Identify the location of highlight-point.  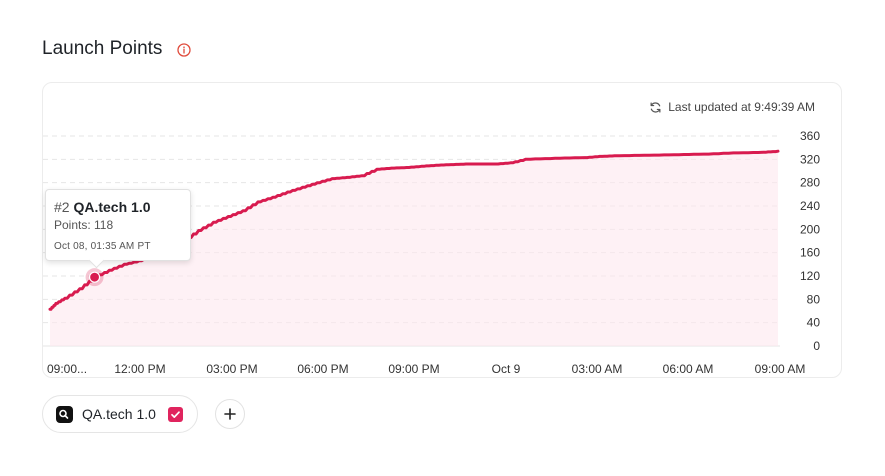
(94, 277).